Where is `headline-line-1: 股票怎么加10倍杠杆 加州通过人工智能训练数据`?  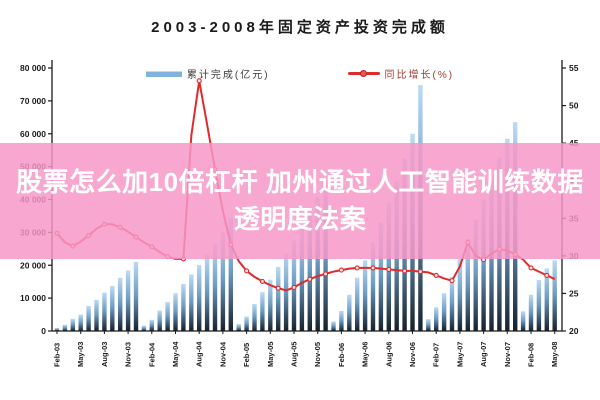
headline-line-1: 股票怎么加10倍杠杆 加州通过人工智能训练数据 is located at coordinates (300, 182).